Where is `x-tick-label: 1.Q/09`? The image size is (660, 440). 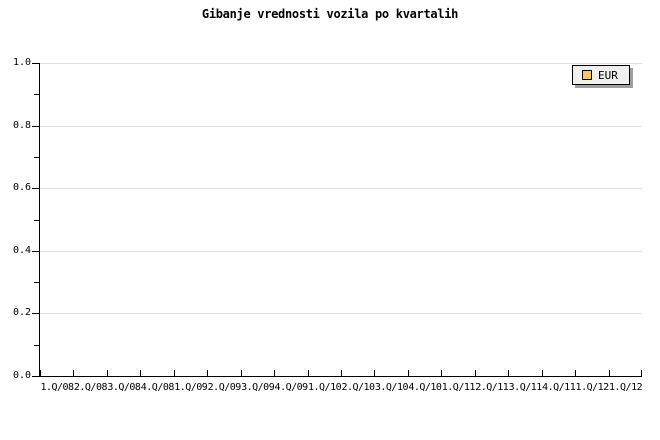 x-tick-label: 1.Q/09 is located at coordinates (191, 387).